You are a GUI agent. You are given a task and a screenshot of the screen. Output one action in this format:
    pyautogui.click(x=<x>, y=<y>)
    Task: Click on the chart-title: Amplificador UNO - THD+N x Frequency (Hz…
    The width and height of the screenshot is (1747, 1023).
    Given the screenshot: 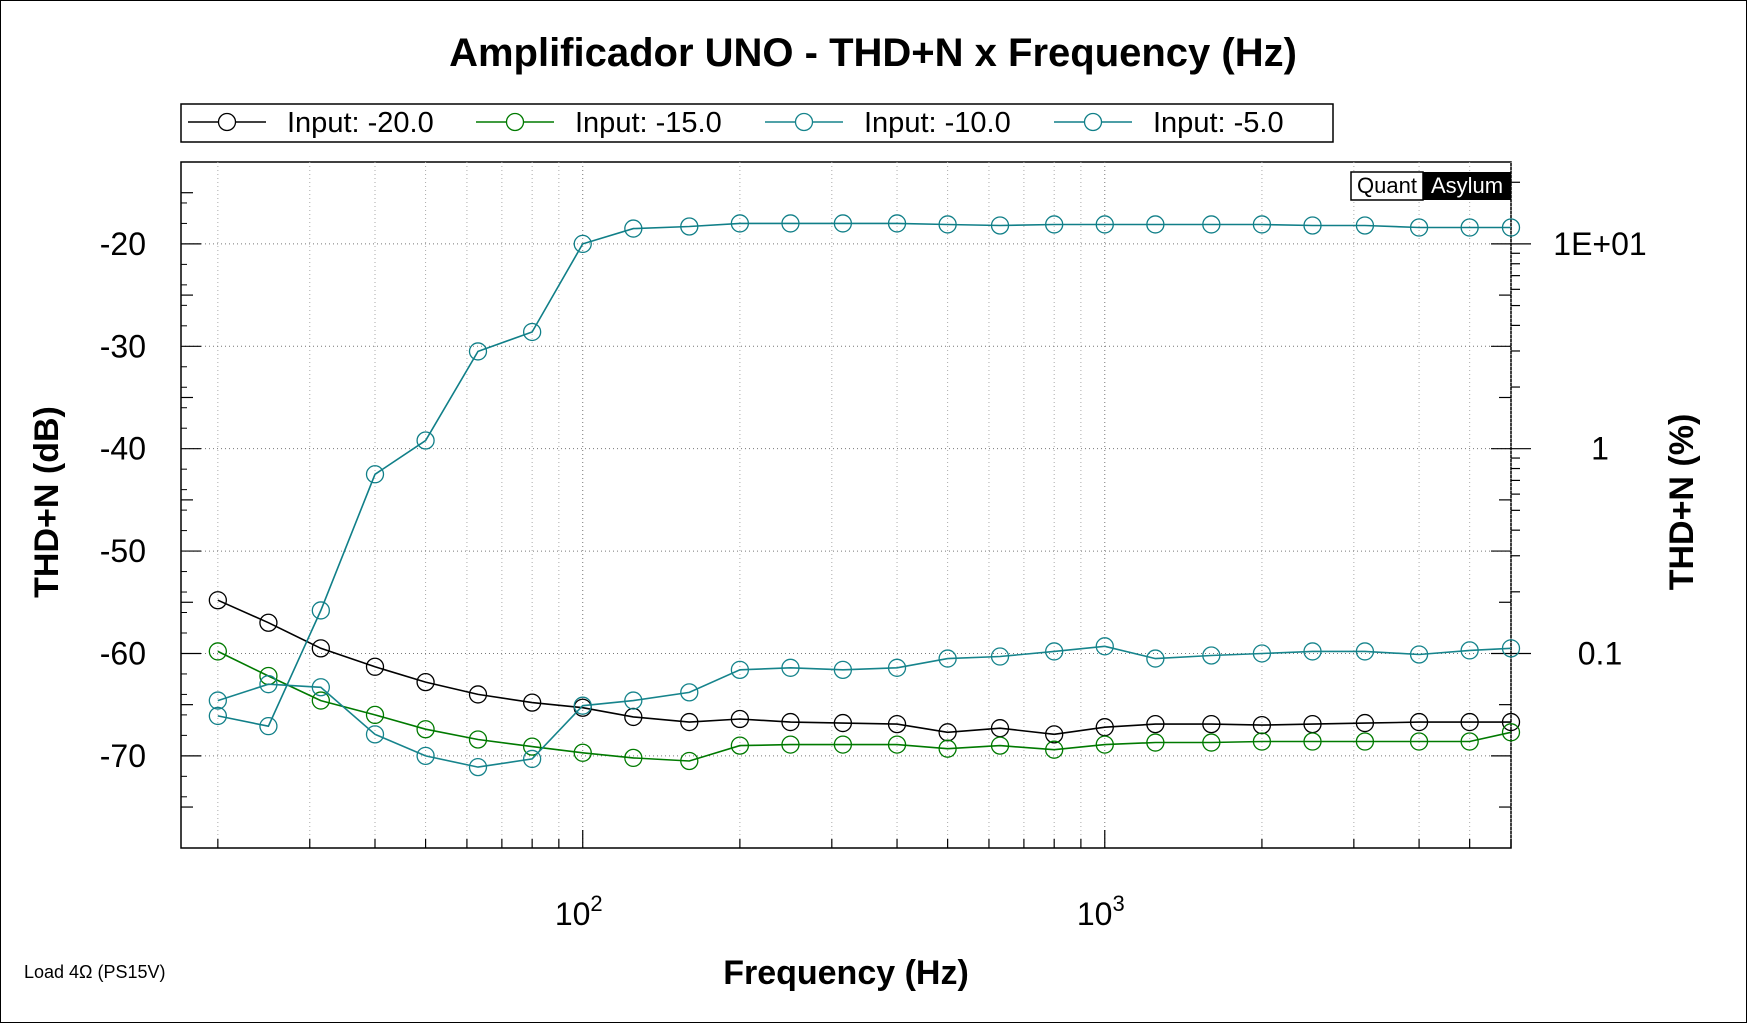 What is the action you would take?
    pyautogui.click(x=873, y=53)
    